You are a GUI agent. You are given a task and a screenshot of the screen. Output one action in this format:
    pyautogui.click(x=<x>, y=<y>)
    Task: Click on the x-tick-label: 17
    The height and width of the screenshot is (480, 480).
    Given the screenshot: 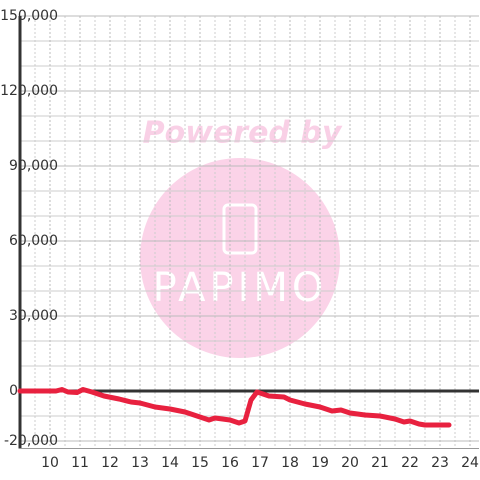 What is the action you would take?
    pyautogui.click(x=260, y=463)
    